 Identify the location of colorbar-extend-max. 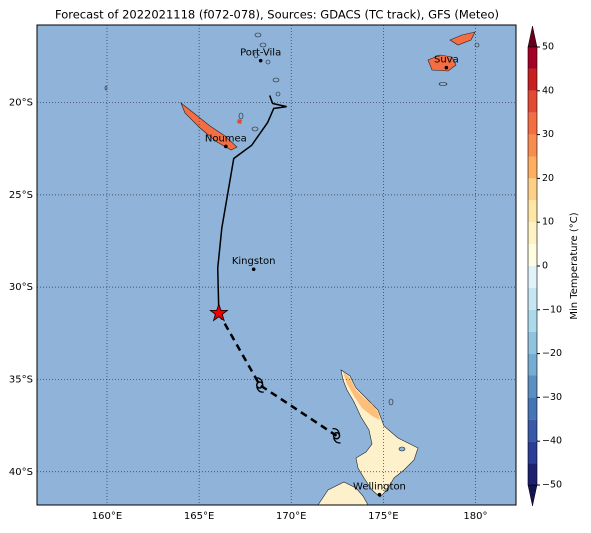
(532, 36).